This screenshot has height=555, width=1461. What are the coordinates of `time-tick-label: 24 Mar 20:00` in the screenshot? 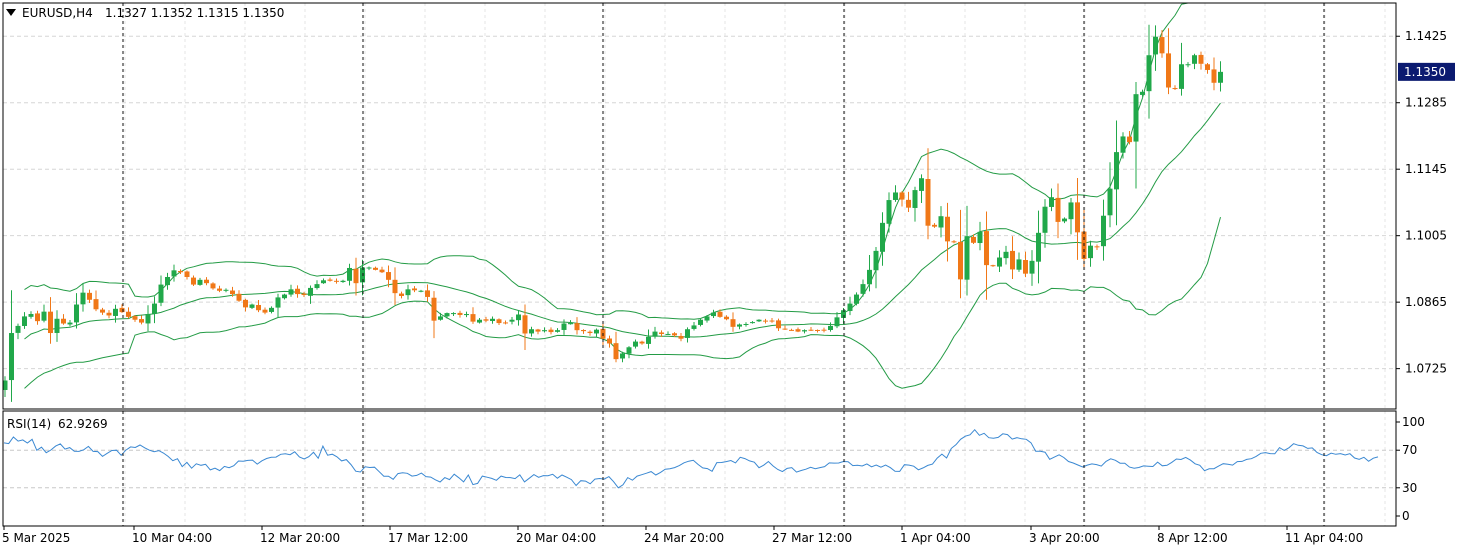 It's located at (684, 538).